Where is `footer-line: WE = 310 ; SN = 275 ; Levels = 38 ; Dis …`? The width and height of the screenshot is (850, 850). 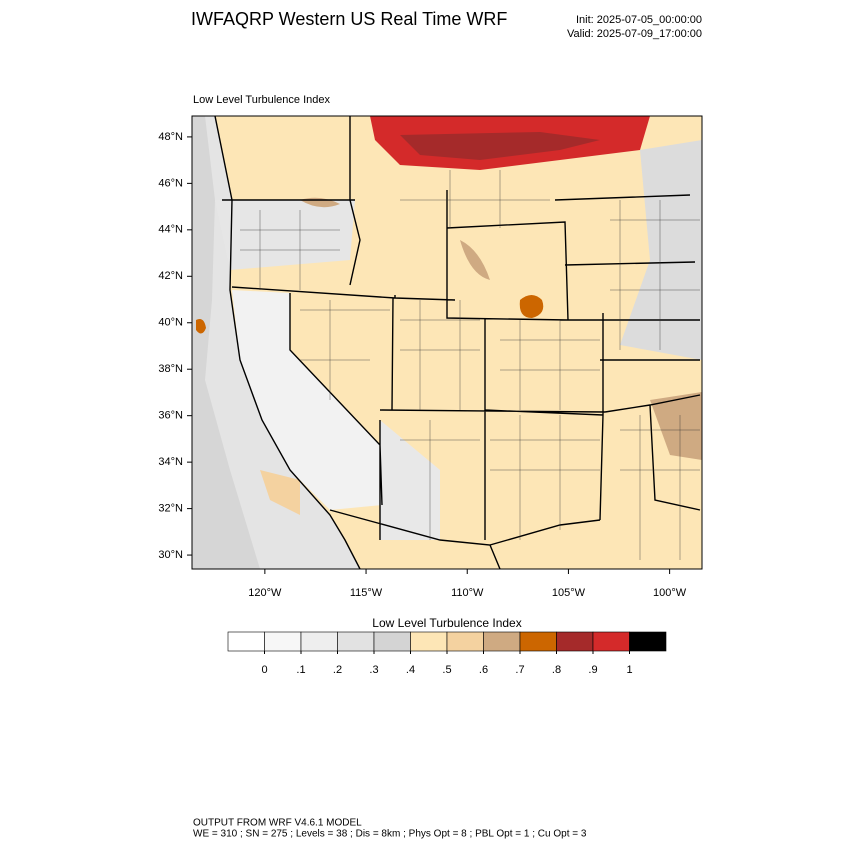
footer-line: WE = 310 ; SN = 275 ; Levels = 38 ; Dis … is located at coordinates (390, 834).